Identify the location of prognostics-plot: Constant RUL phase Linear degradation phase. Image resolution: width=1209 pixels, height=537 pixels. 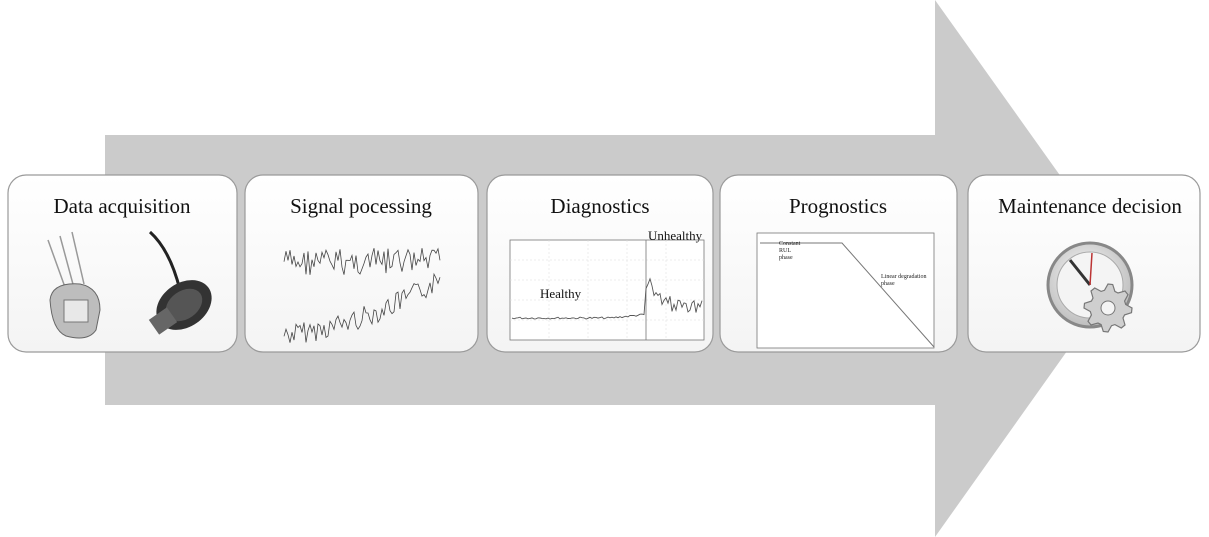
(845, 290).